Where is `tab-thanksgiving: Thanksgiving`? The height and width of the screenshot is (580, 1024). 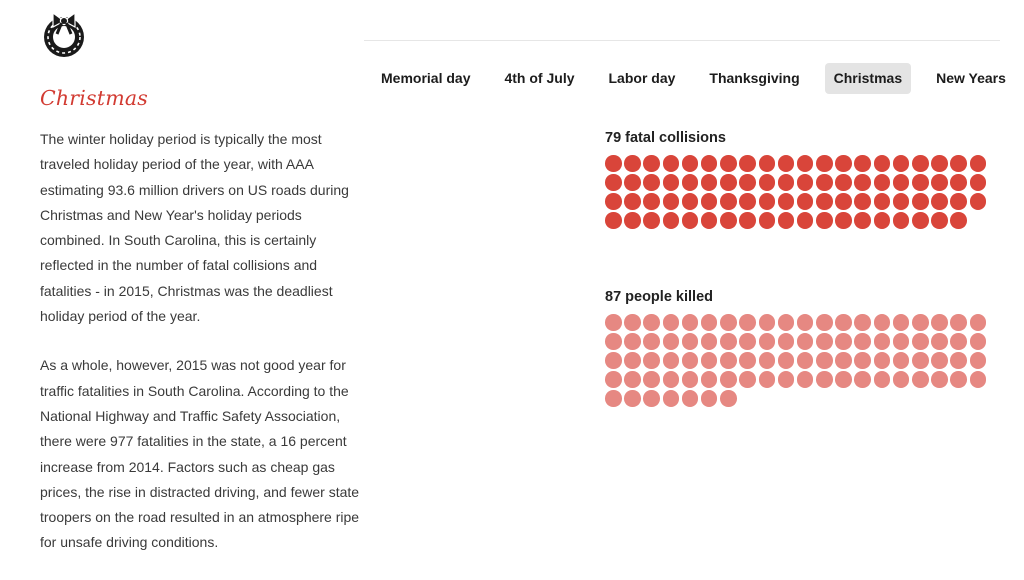 tab-thanksgiving: Thanksgiving is located at coordinates (754, 78).